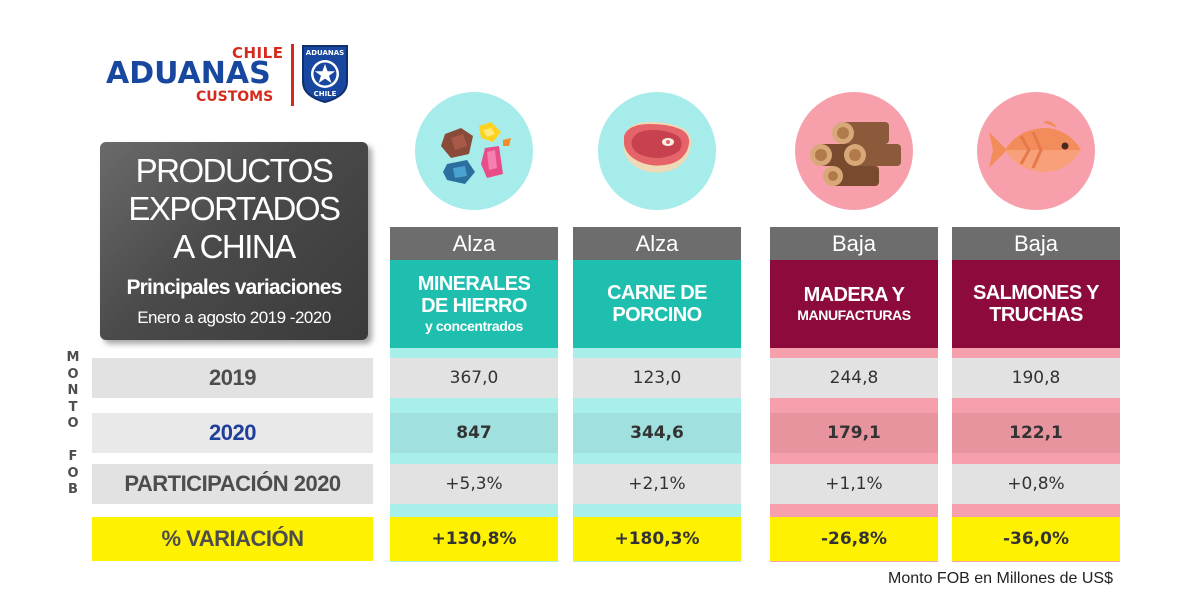 This screenshot has height=614, width=1203. I want to click on value-share-2020: +2,1%, so click(657, 484).